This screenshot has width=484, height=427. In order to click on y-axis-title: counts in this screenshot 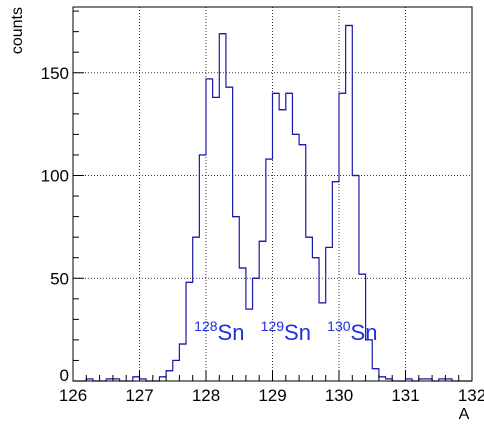, I will do `click(17, 30)`.